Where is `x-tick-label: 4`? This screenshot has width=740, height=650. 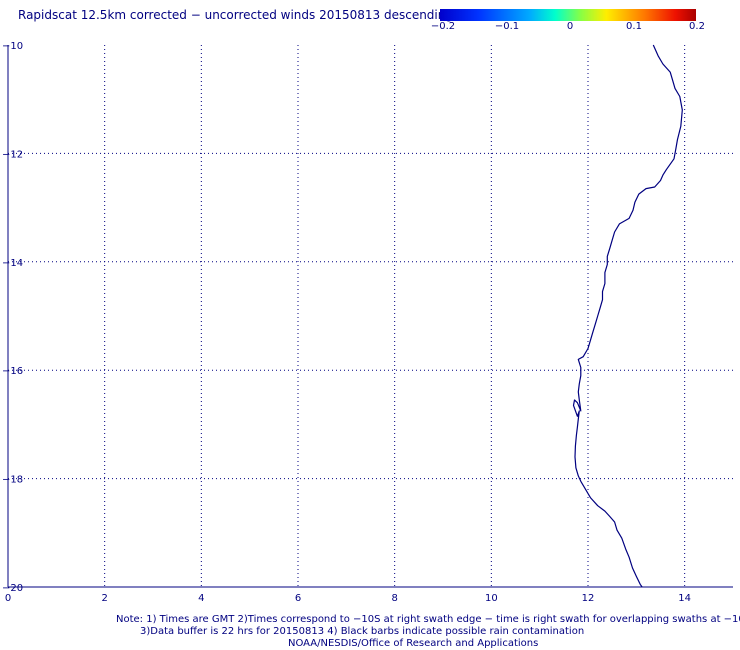 x-tick-label: 4 is located at coordinates (201, 598).